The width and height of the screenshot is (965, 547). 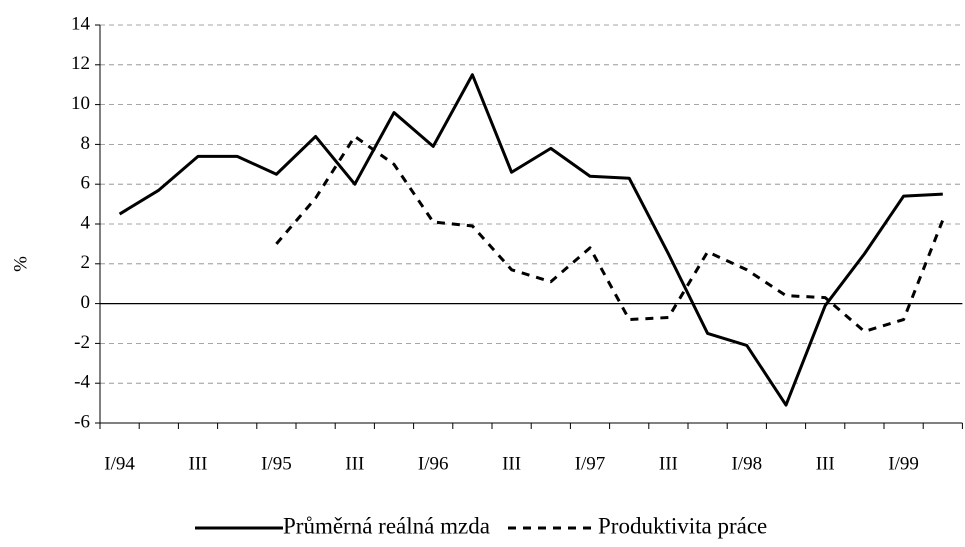 I want to click on y-tick-label: 2, so click(x=86, y=262).